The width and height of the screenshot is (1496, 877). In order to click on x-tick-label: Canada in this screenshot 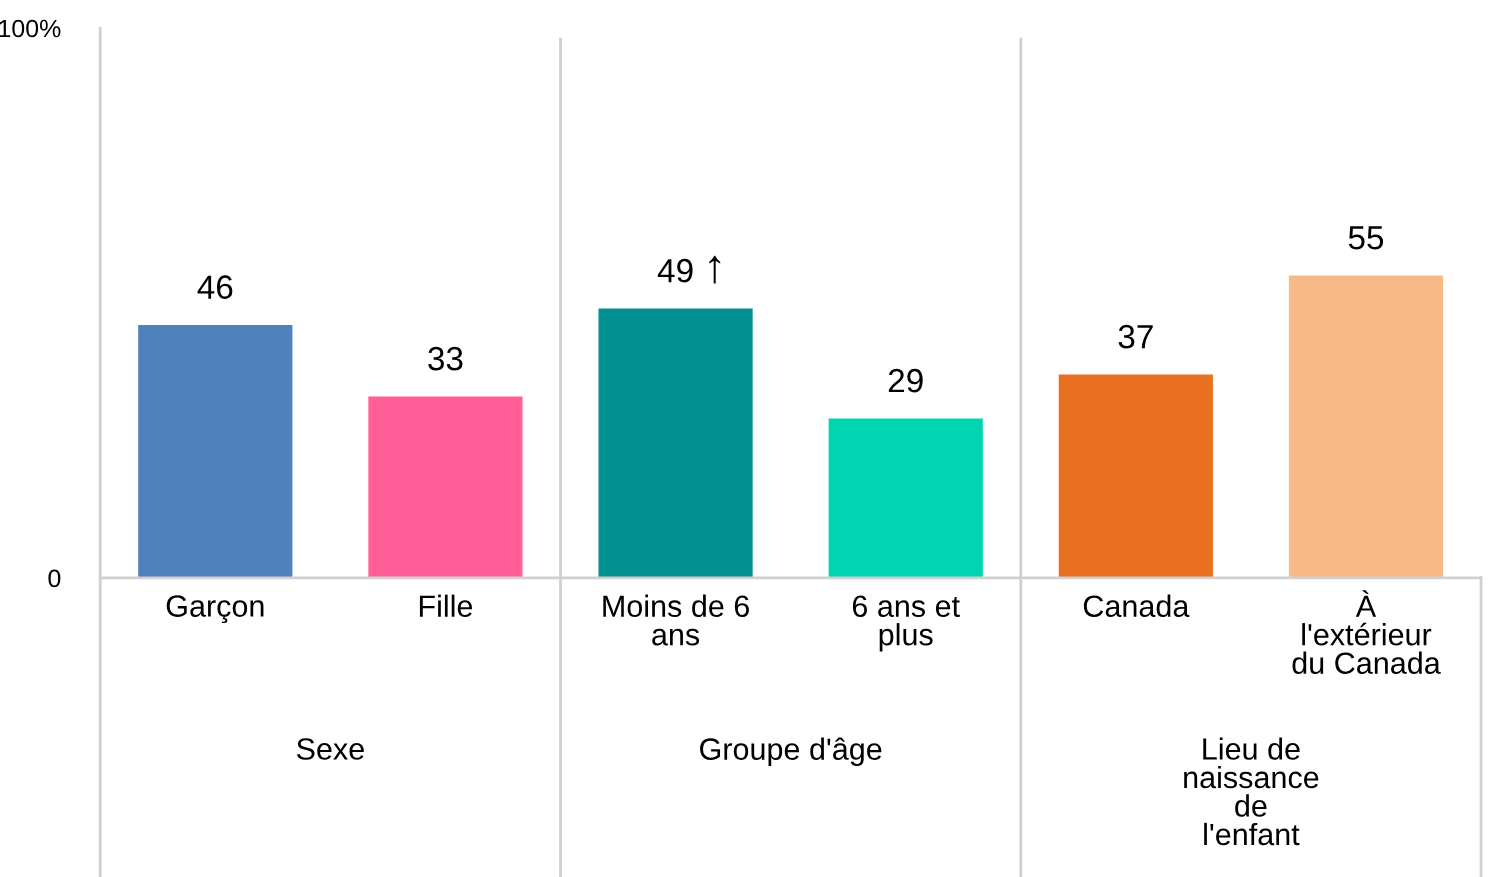, I will do `click(1136, 606)`.